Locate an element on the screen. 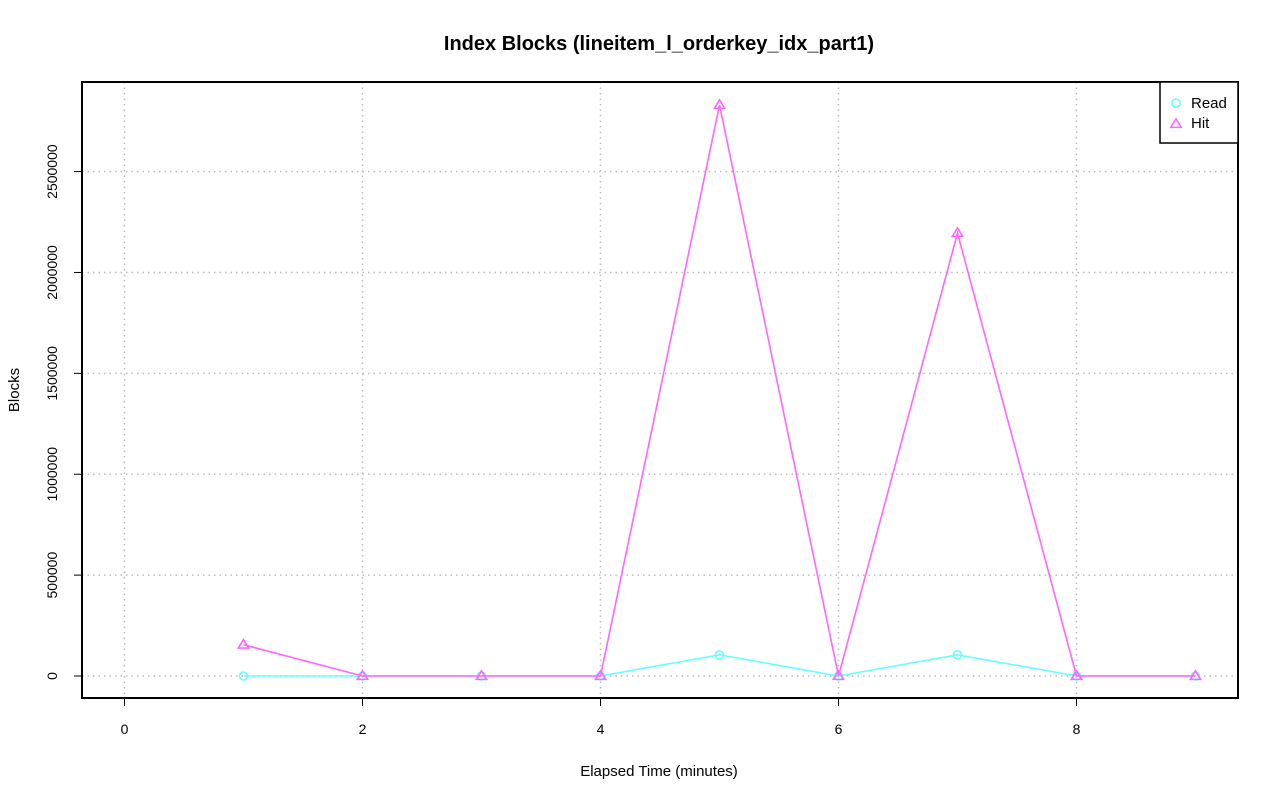  x-tick-label: 6 is located at coordinates (839, 729).